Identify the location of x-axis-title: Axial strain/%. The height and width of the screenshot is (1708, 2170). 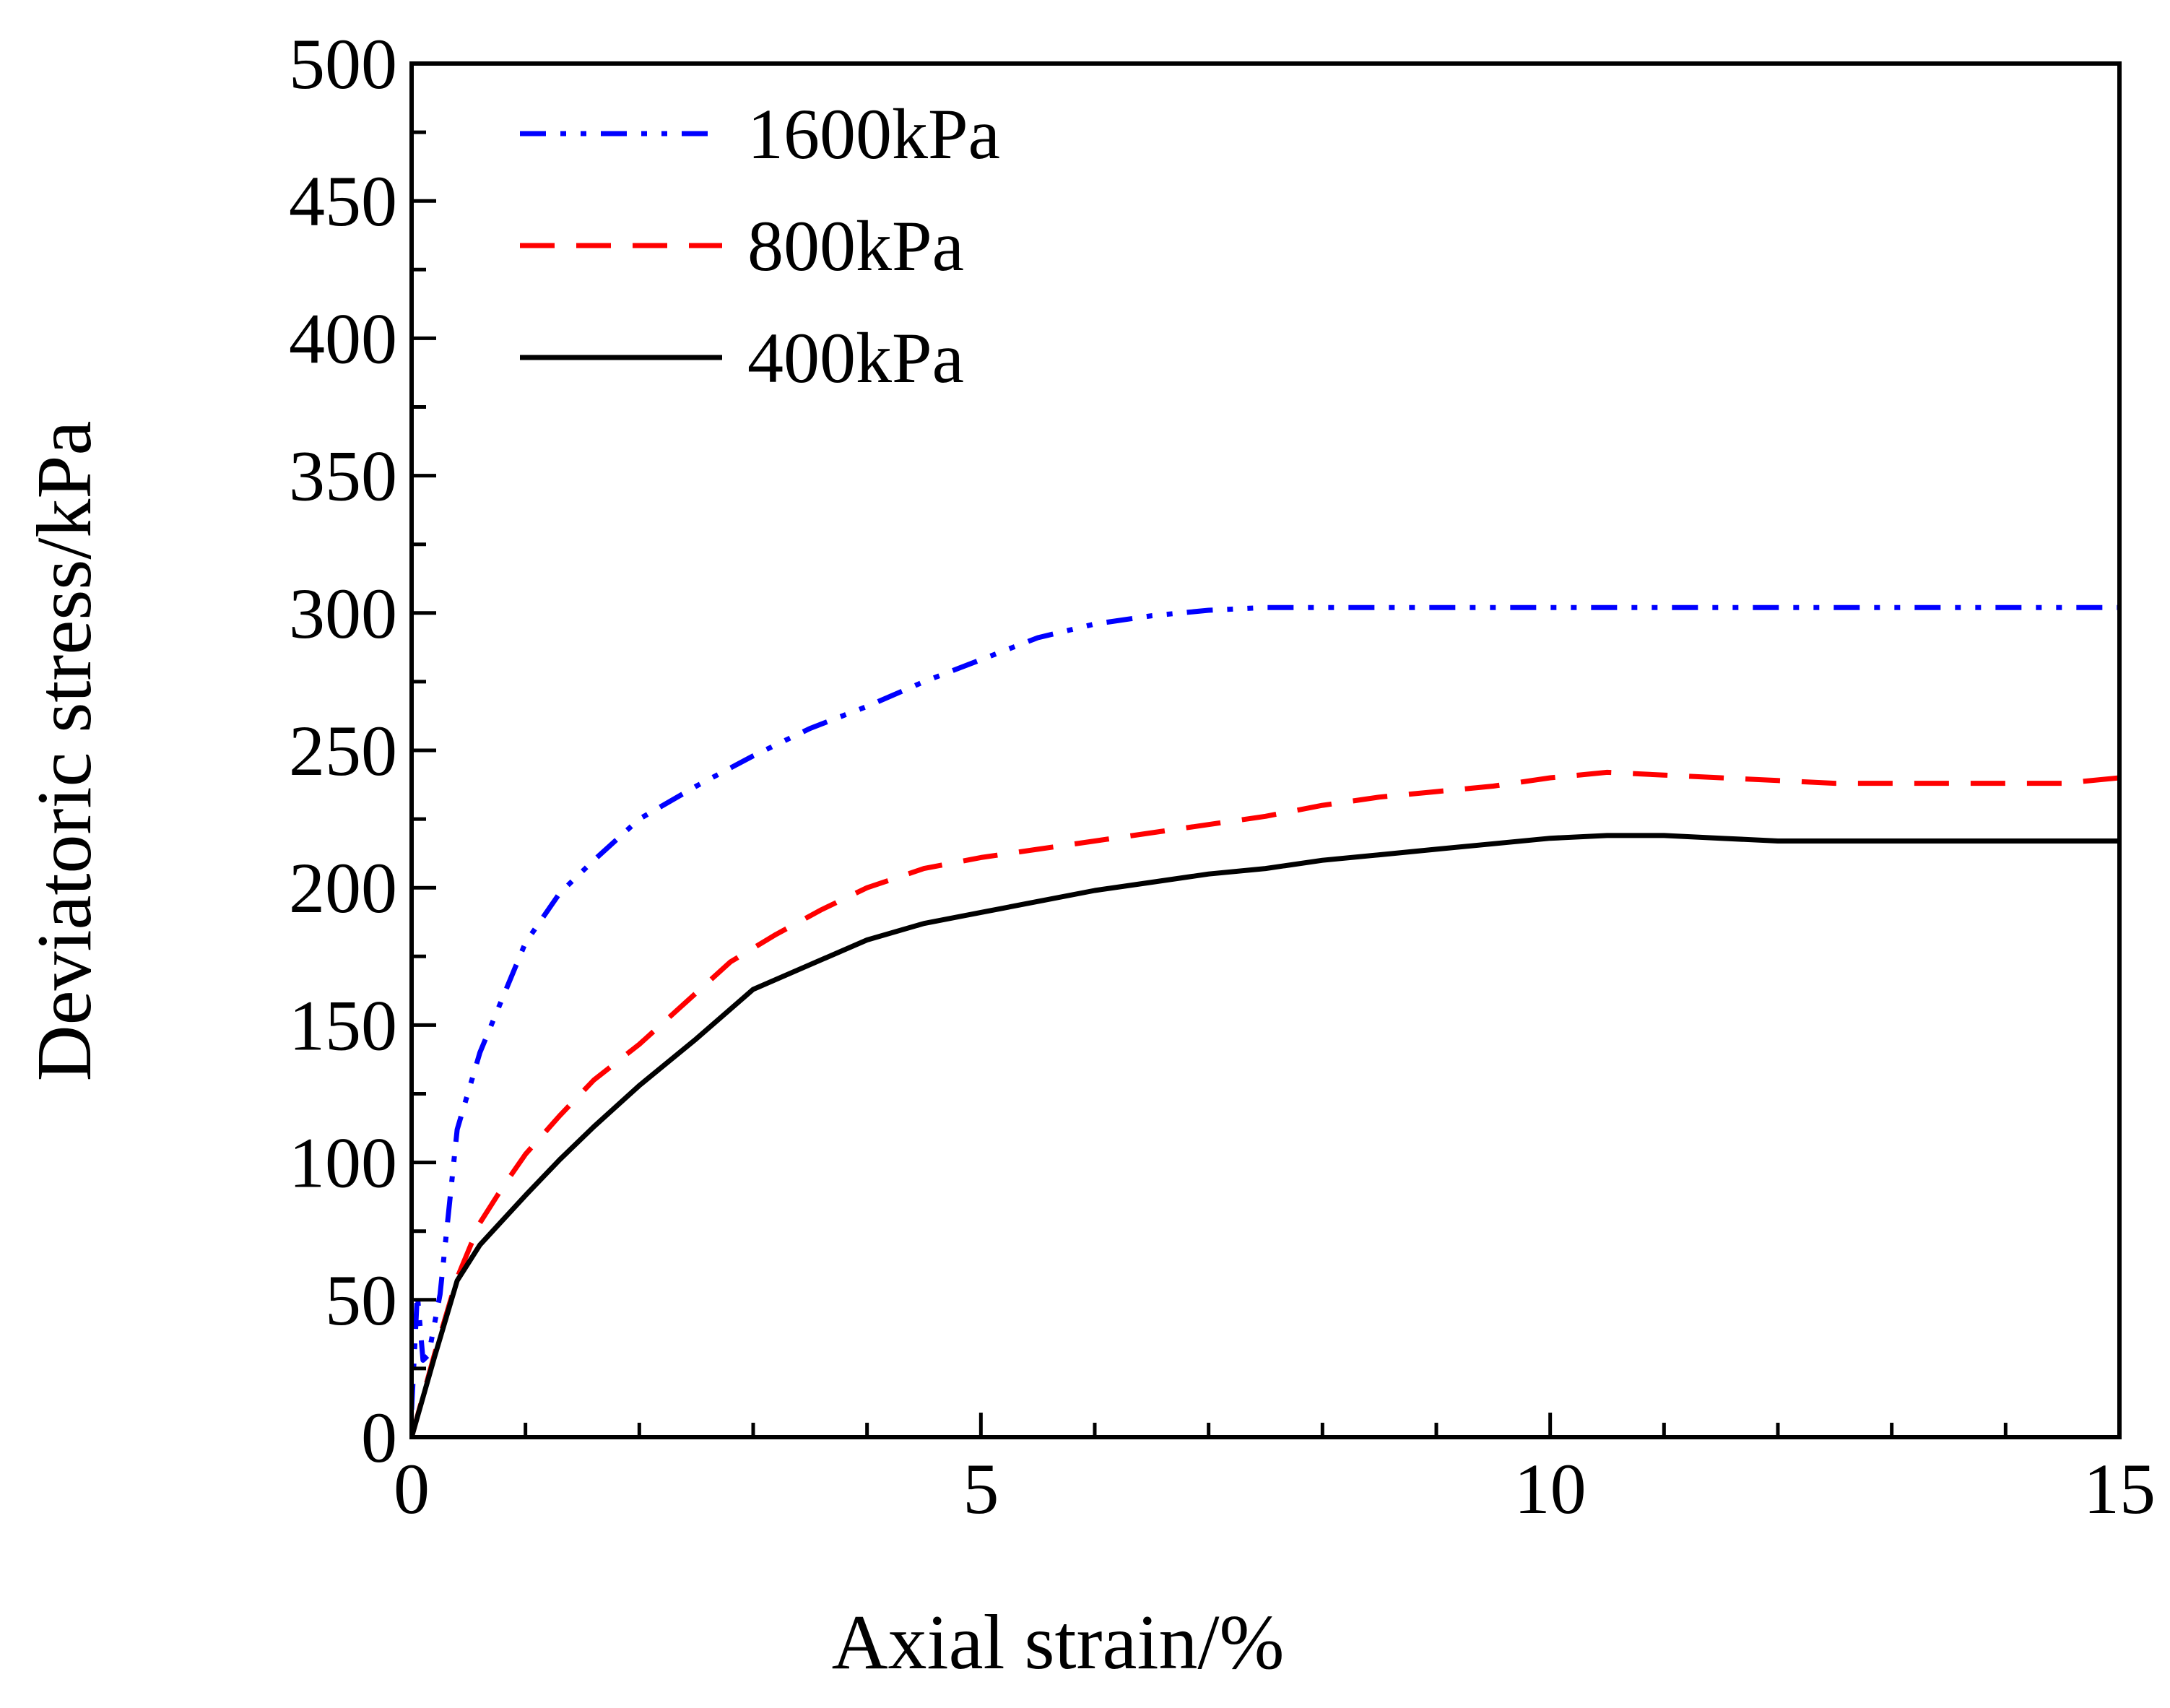
(1058, 1643).